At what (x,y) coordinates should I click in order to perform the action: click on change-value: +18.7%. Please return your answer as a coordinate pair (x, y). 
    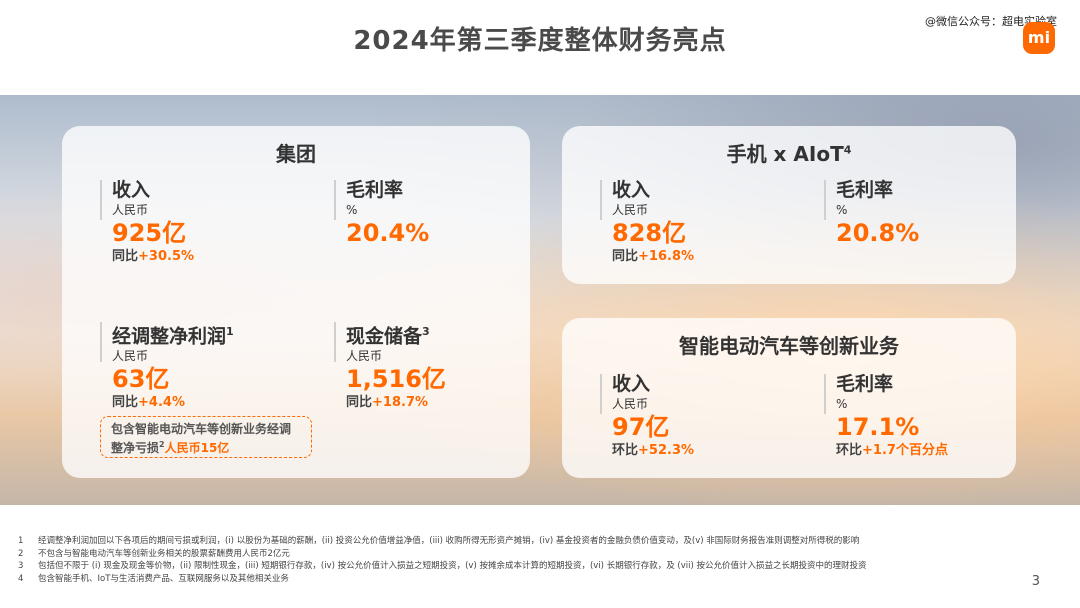
    Looking at the image, I should click on (400, 403).